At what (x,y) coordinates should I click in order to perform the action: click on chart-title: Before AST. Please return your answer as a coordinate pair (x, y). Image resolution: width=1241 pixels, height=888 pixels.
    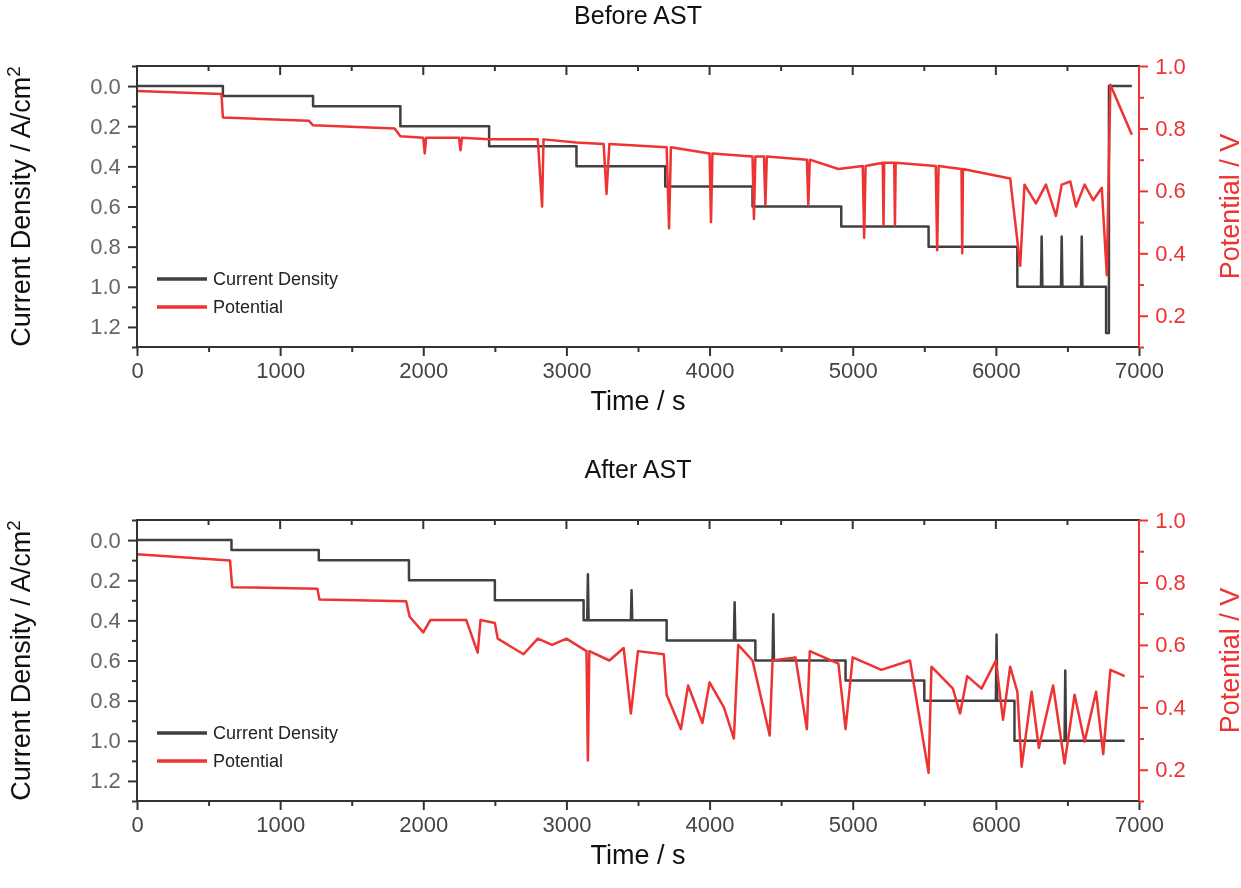
    Looking at the image, I should click on (638, 15).